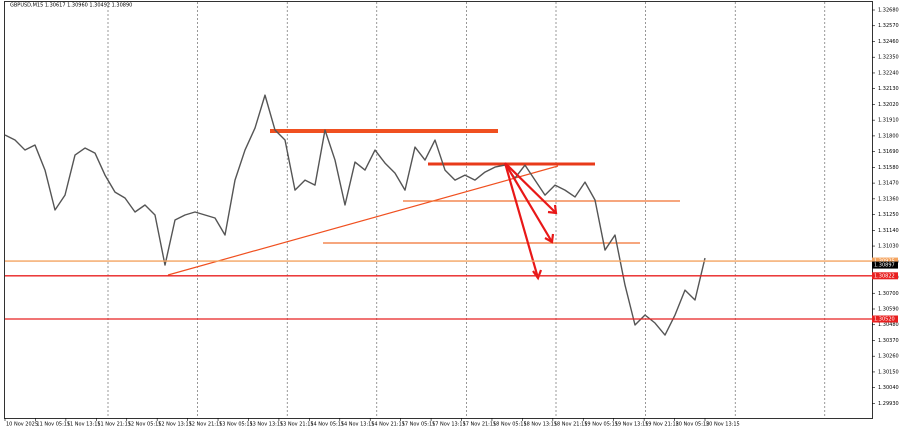 The image size is (900, 429). What do you see at coordinates (888, 168) in the screenshot?
I see `y-tick-label: 1.31580` at bounding box center [888, 168].